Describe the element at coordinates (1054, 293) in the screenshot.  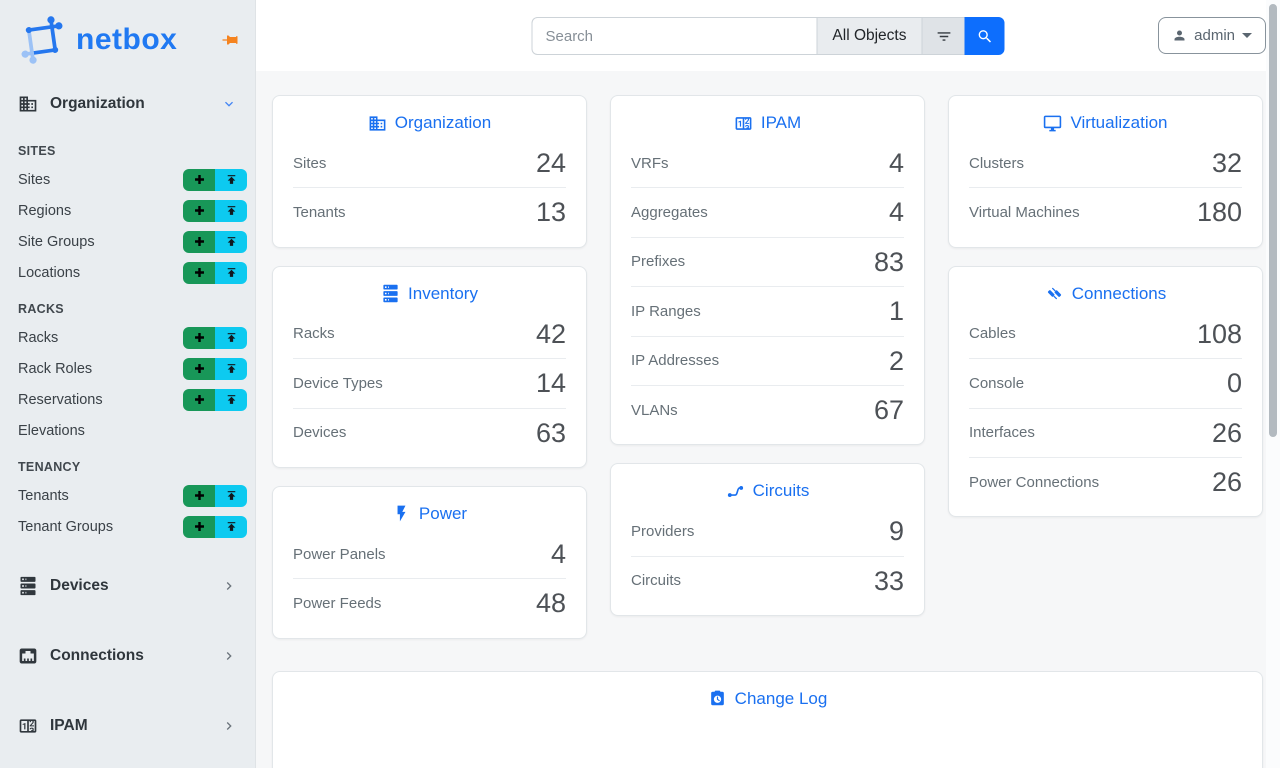
I see `cables-icon` at that location.